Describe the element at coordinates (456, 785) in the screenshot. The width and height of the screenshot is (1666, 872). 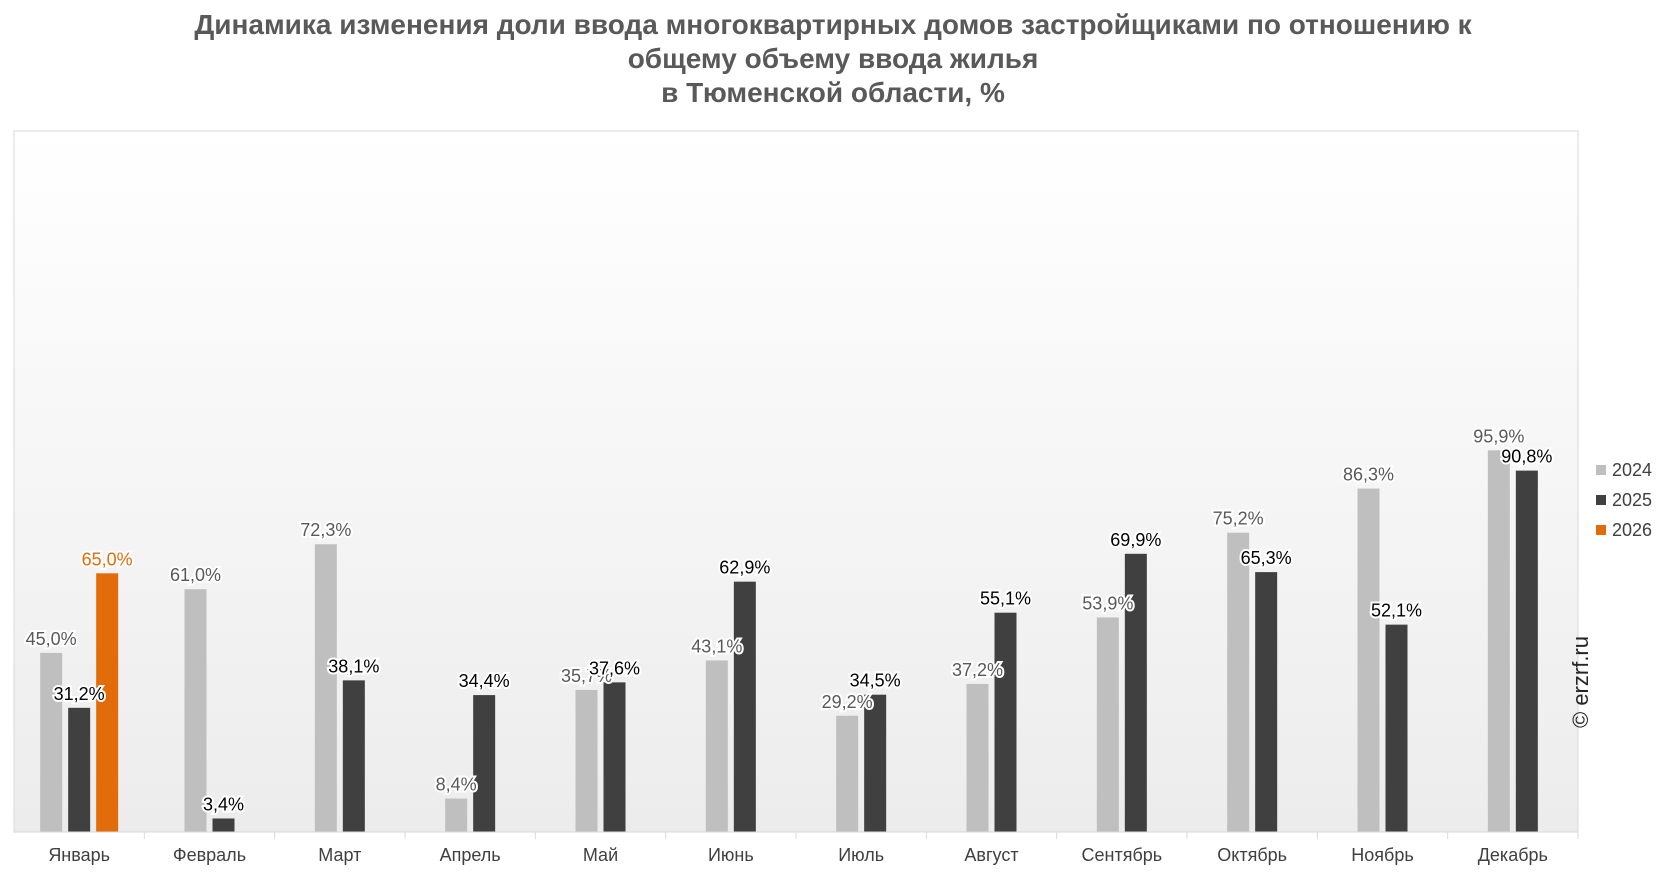
I see `bar-label-2024: 8,4%` at that location.